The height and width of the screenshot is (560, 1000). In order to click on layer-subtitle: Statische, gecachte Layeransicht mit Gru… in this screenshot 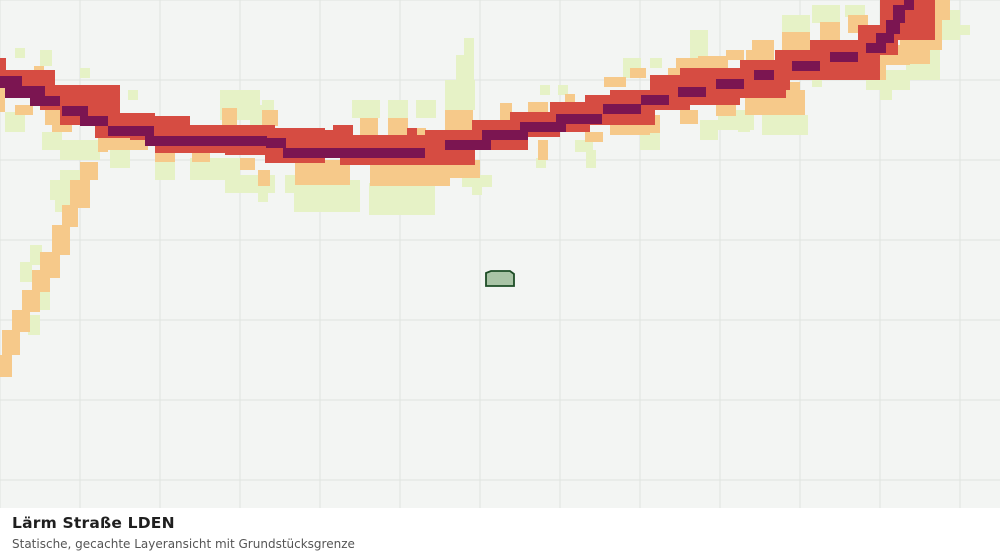, I will do `click(183, 544)`.